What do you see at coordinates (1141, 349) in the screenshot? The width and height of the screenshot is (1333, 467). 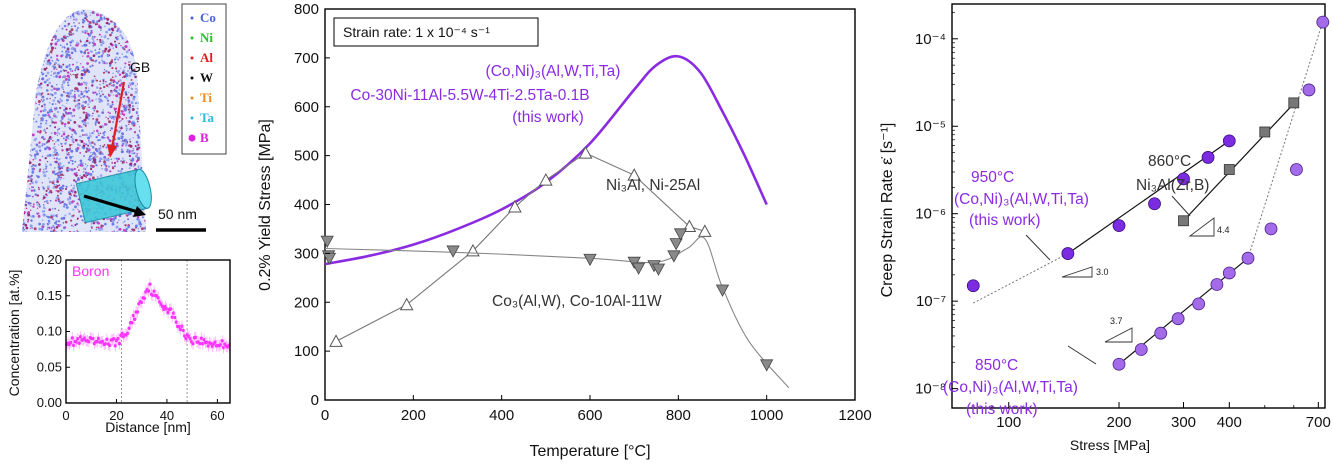 I see `creep-850-point` at bounding box center [1141, 349].